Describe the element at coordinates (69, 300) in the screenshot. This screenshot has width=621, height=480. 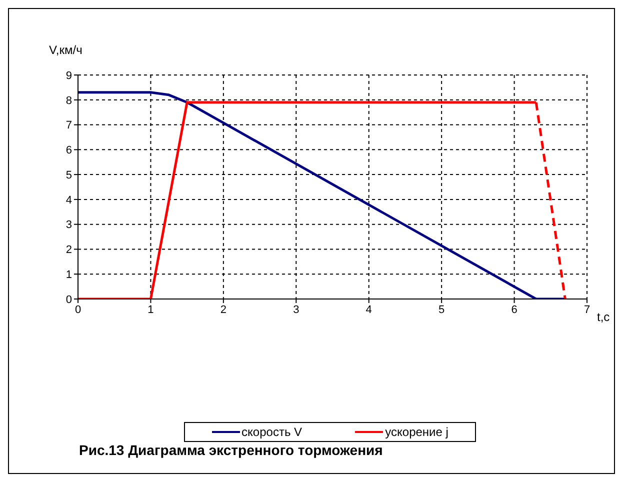
I see `y-tick-label: 0` at that location.